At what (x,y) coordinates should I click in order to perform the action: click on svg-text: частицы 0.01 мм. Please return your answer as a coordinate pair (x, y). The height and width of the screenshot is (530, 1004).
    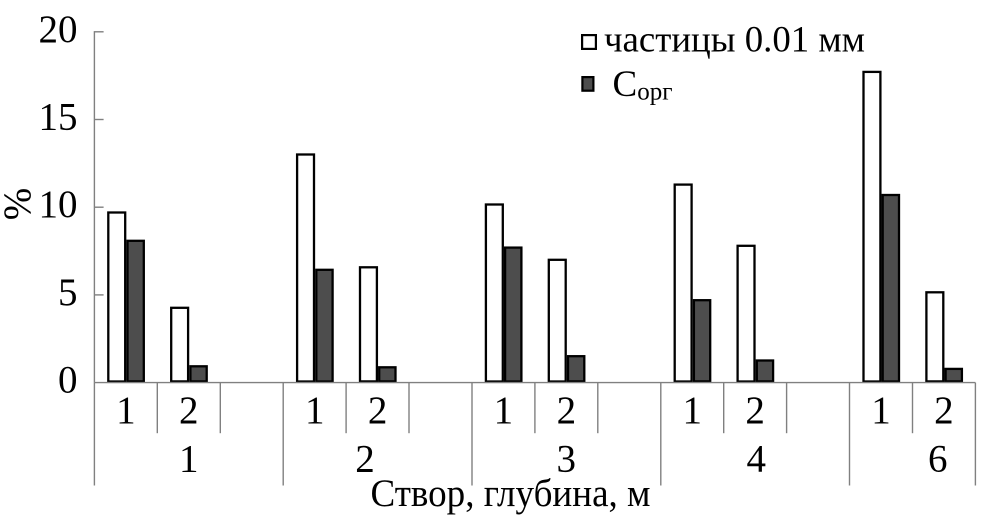
    Looking at the image, I should click on (734, 40).